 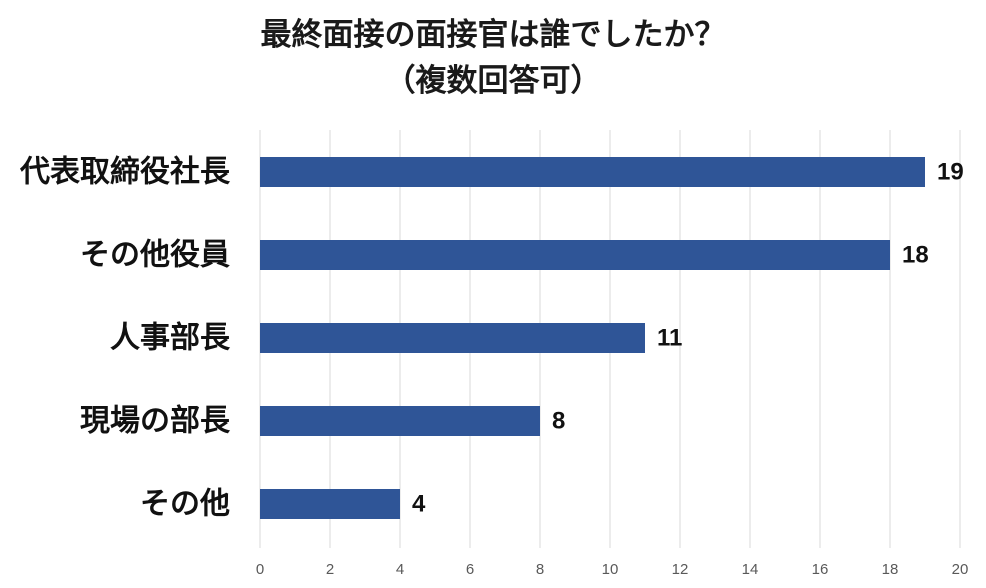 I want to click on data-label: 8, so click(x=558, y=421).